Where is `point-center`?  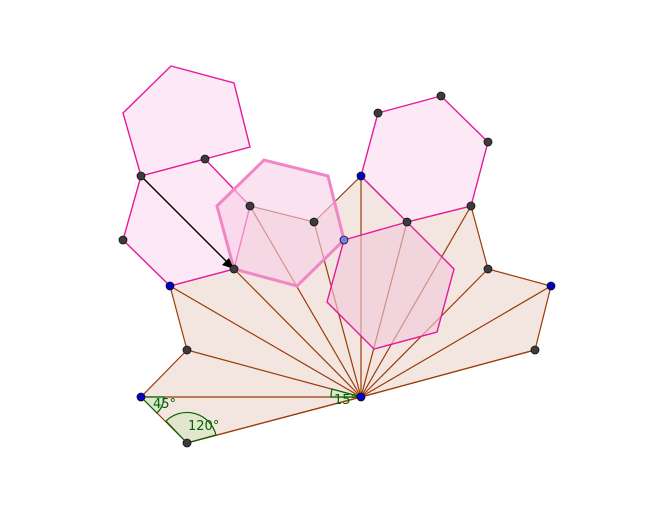 point-center is located at coordinates (361, 397).